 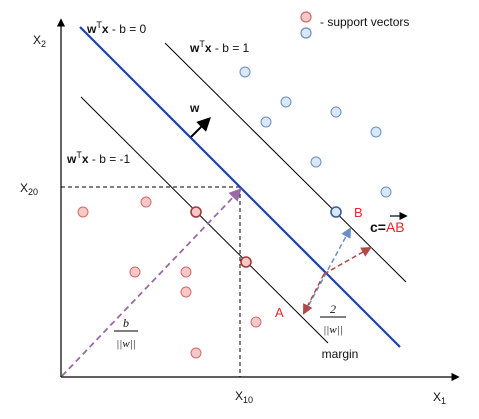 I want to click on margin-fraction: 2 ||w||, so click(x=333, y=319).